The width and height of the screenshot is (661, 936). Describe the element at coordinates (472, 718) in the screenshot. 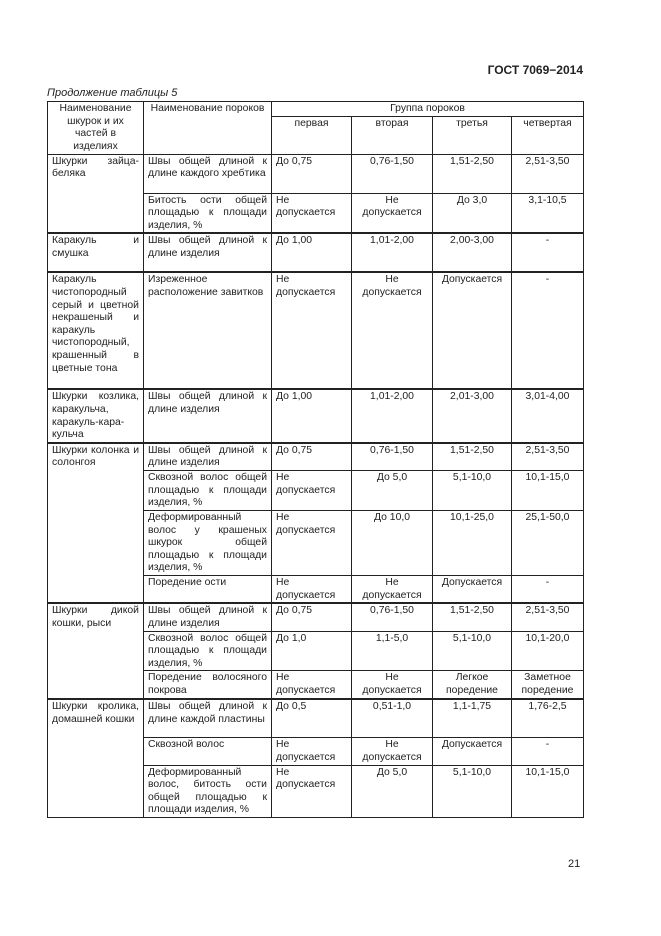

I see `group-3-value: 1,1-1,75` at that location.